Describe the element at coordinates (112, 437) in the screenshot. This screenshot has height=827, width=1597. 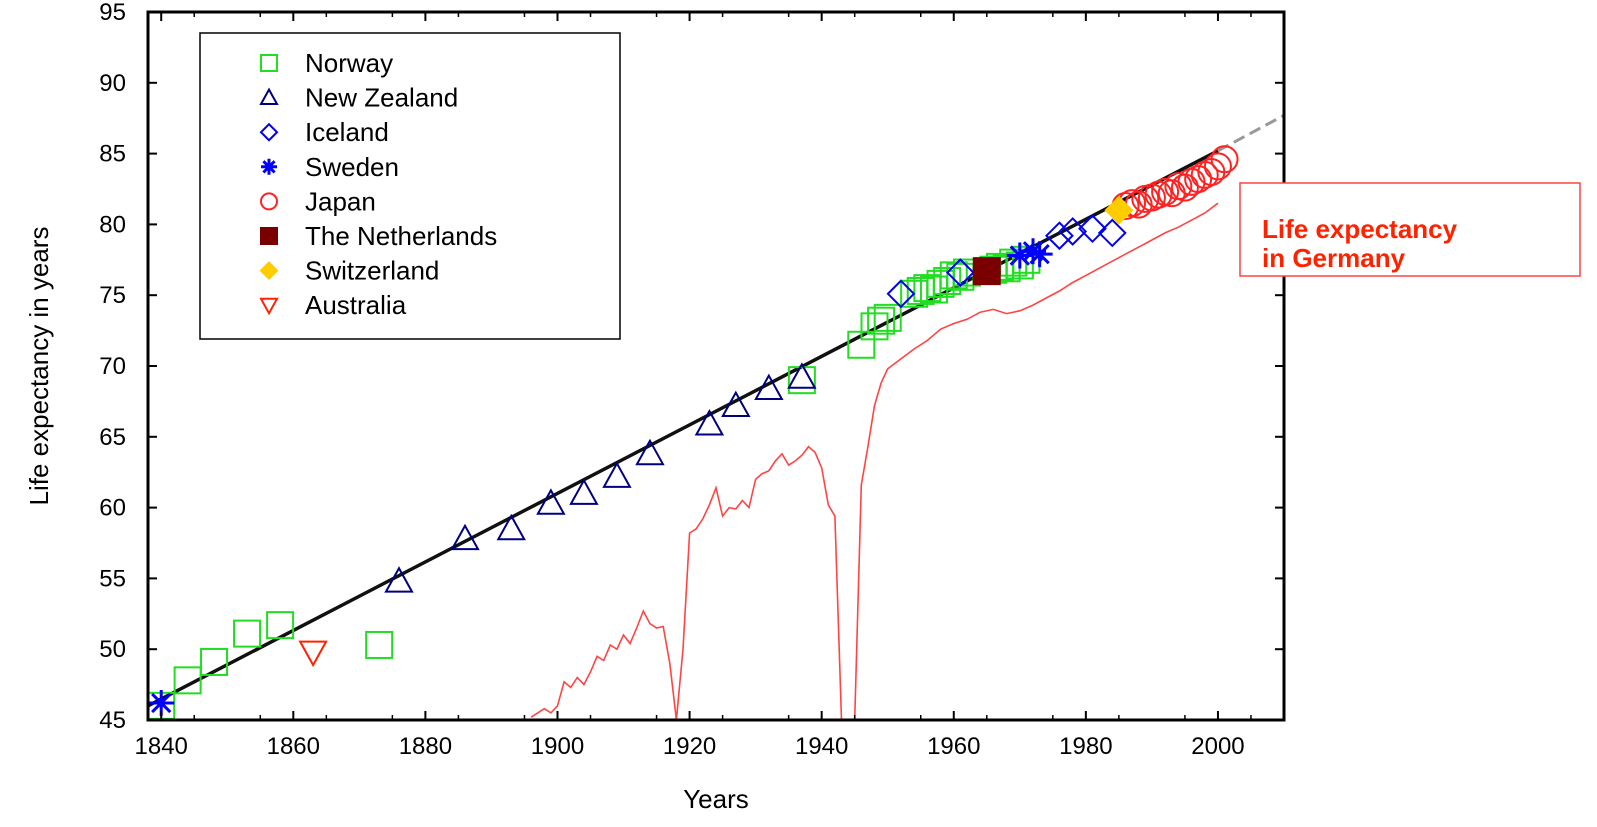
I see `y-tick-label: 65` at that location.